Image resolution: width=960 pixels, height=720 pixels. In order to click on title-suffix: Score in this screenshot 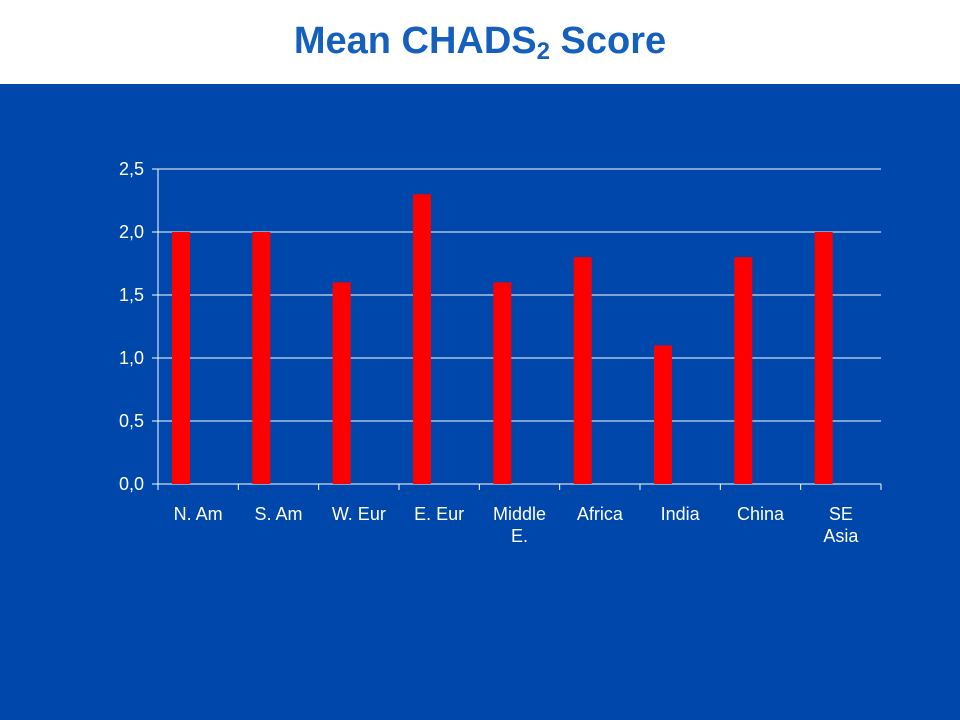, I will do `click(608, 41)`.